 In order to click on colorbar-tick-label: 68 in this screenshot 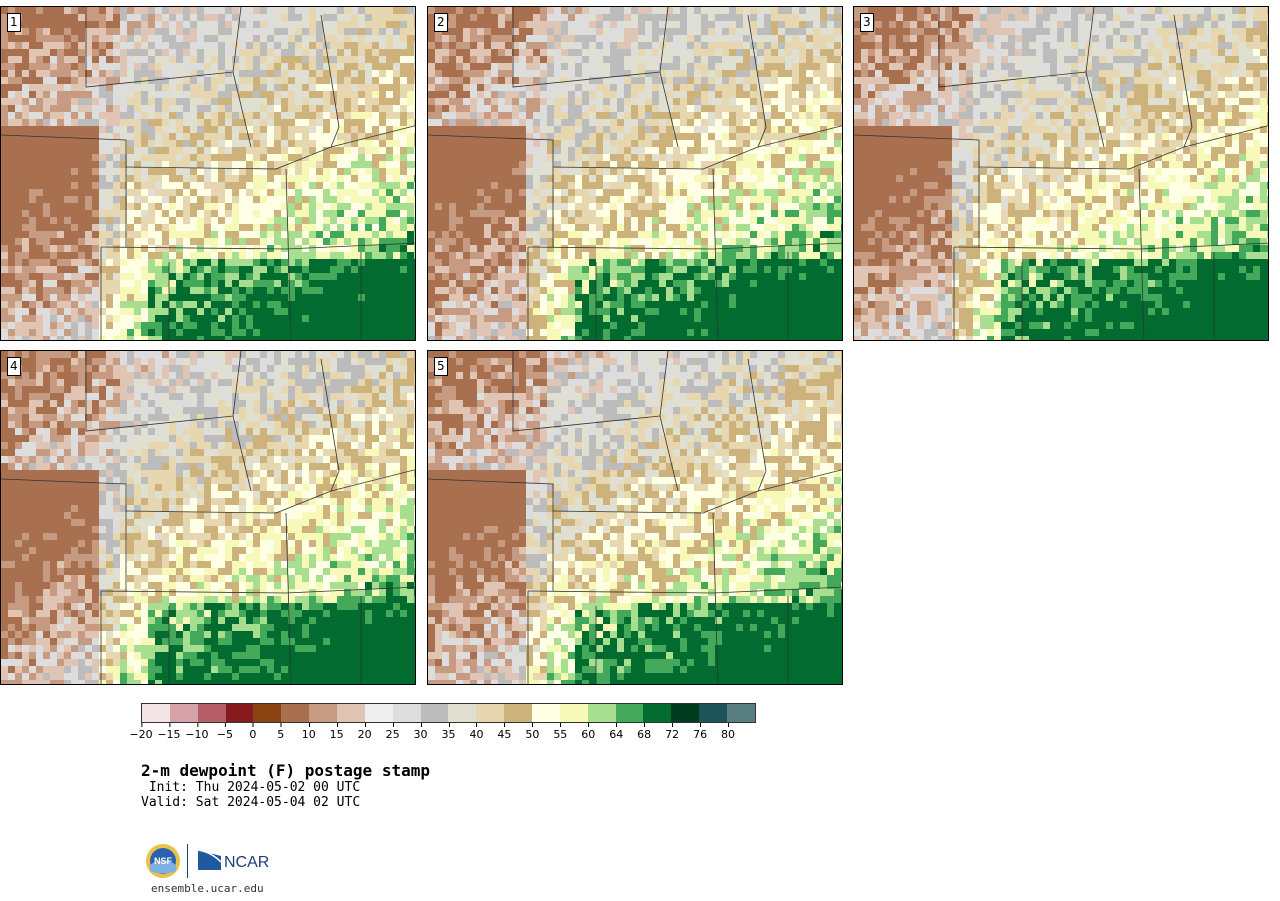, I will do `click(644, 732)`.